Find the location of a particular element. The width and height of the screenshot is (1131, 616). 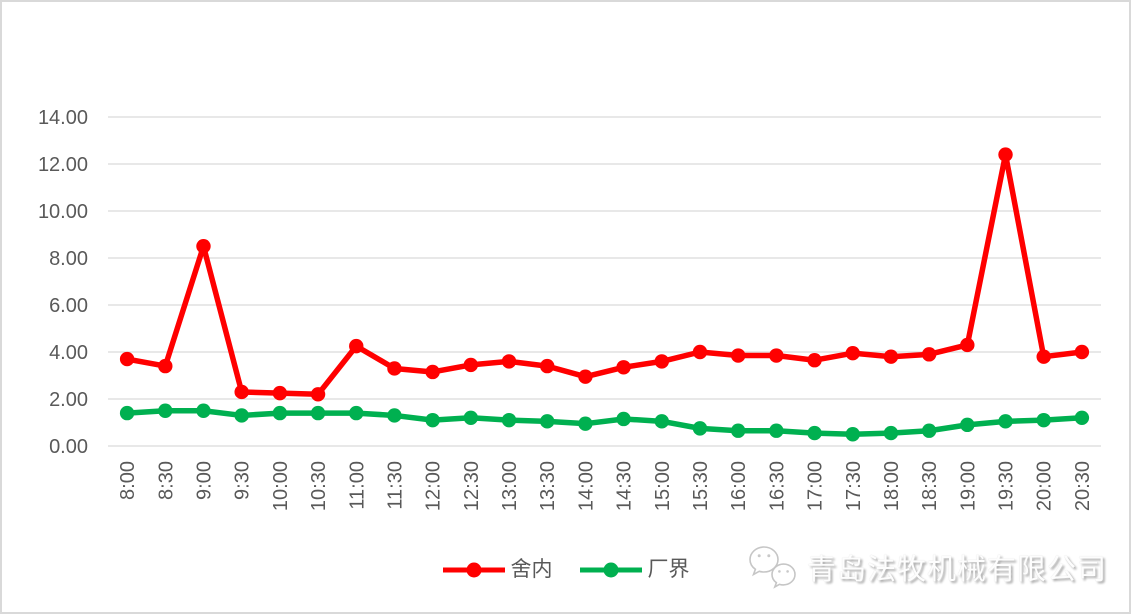

wechat-icon is located at coordinates (772, 567).